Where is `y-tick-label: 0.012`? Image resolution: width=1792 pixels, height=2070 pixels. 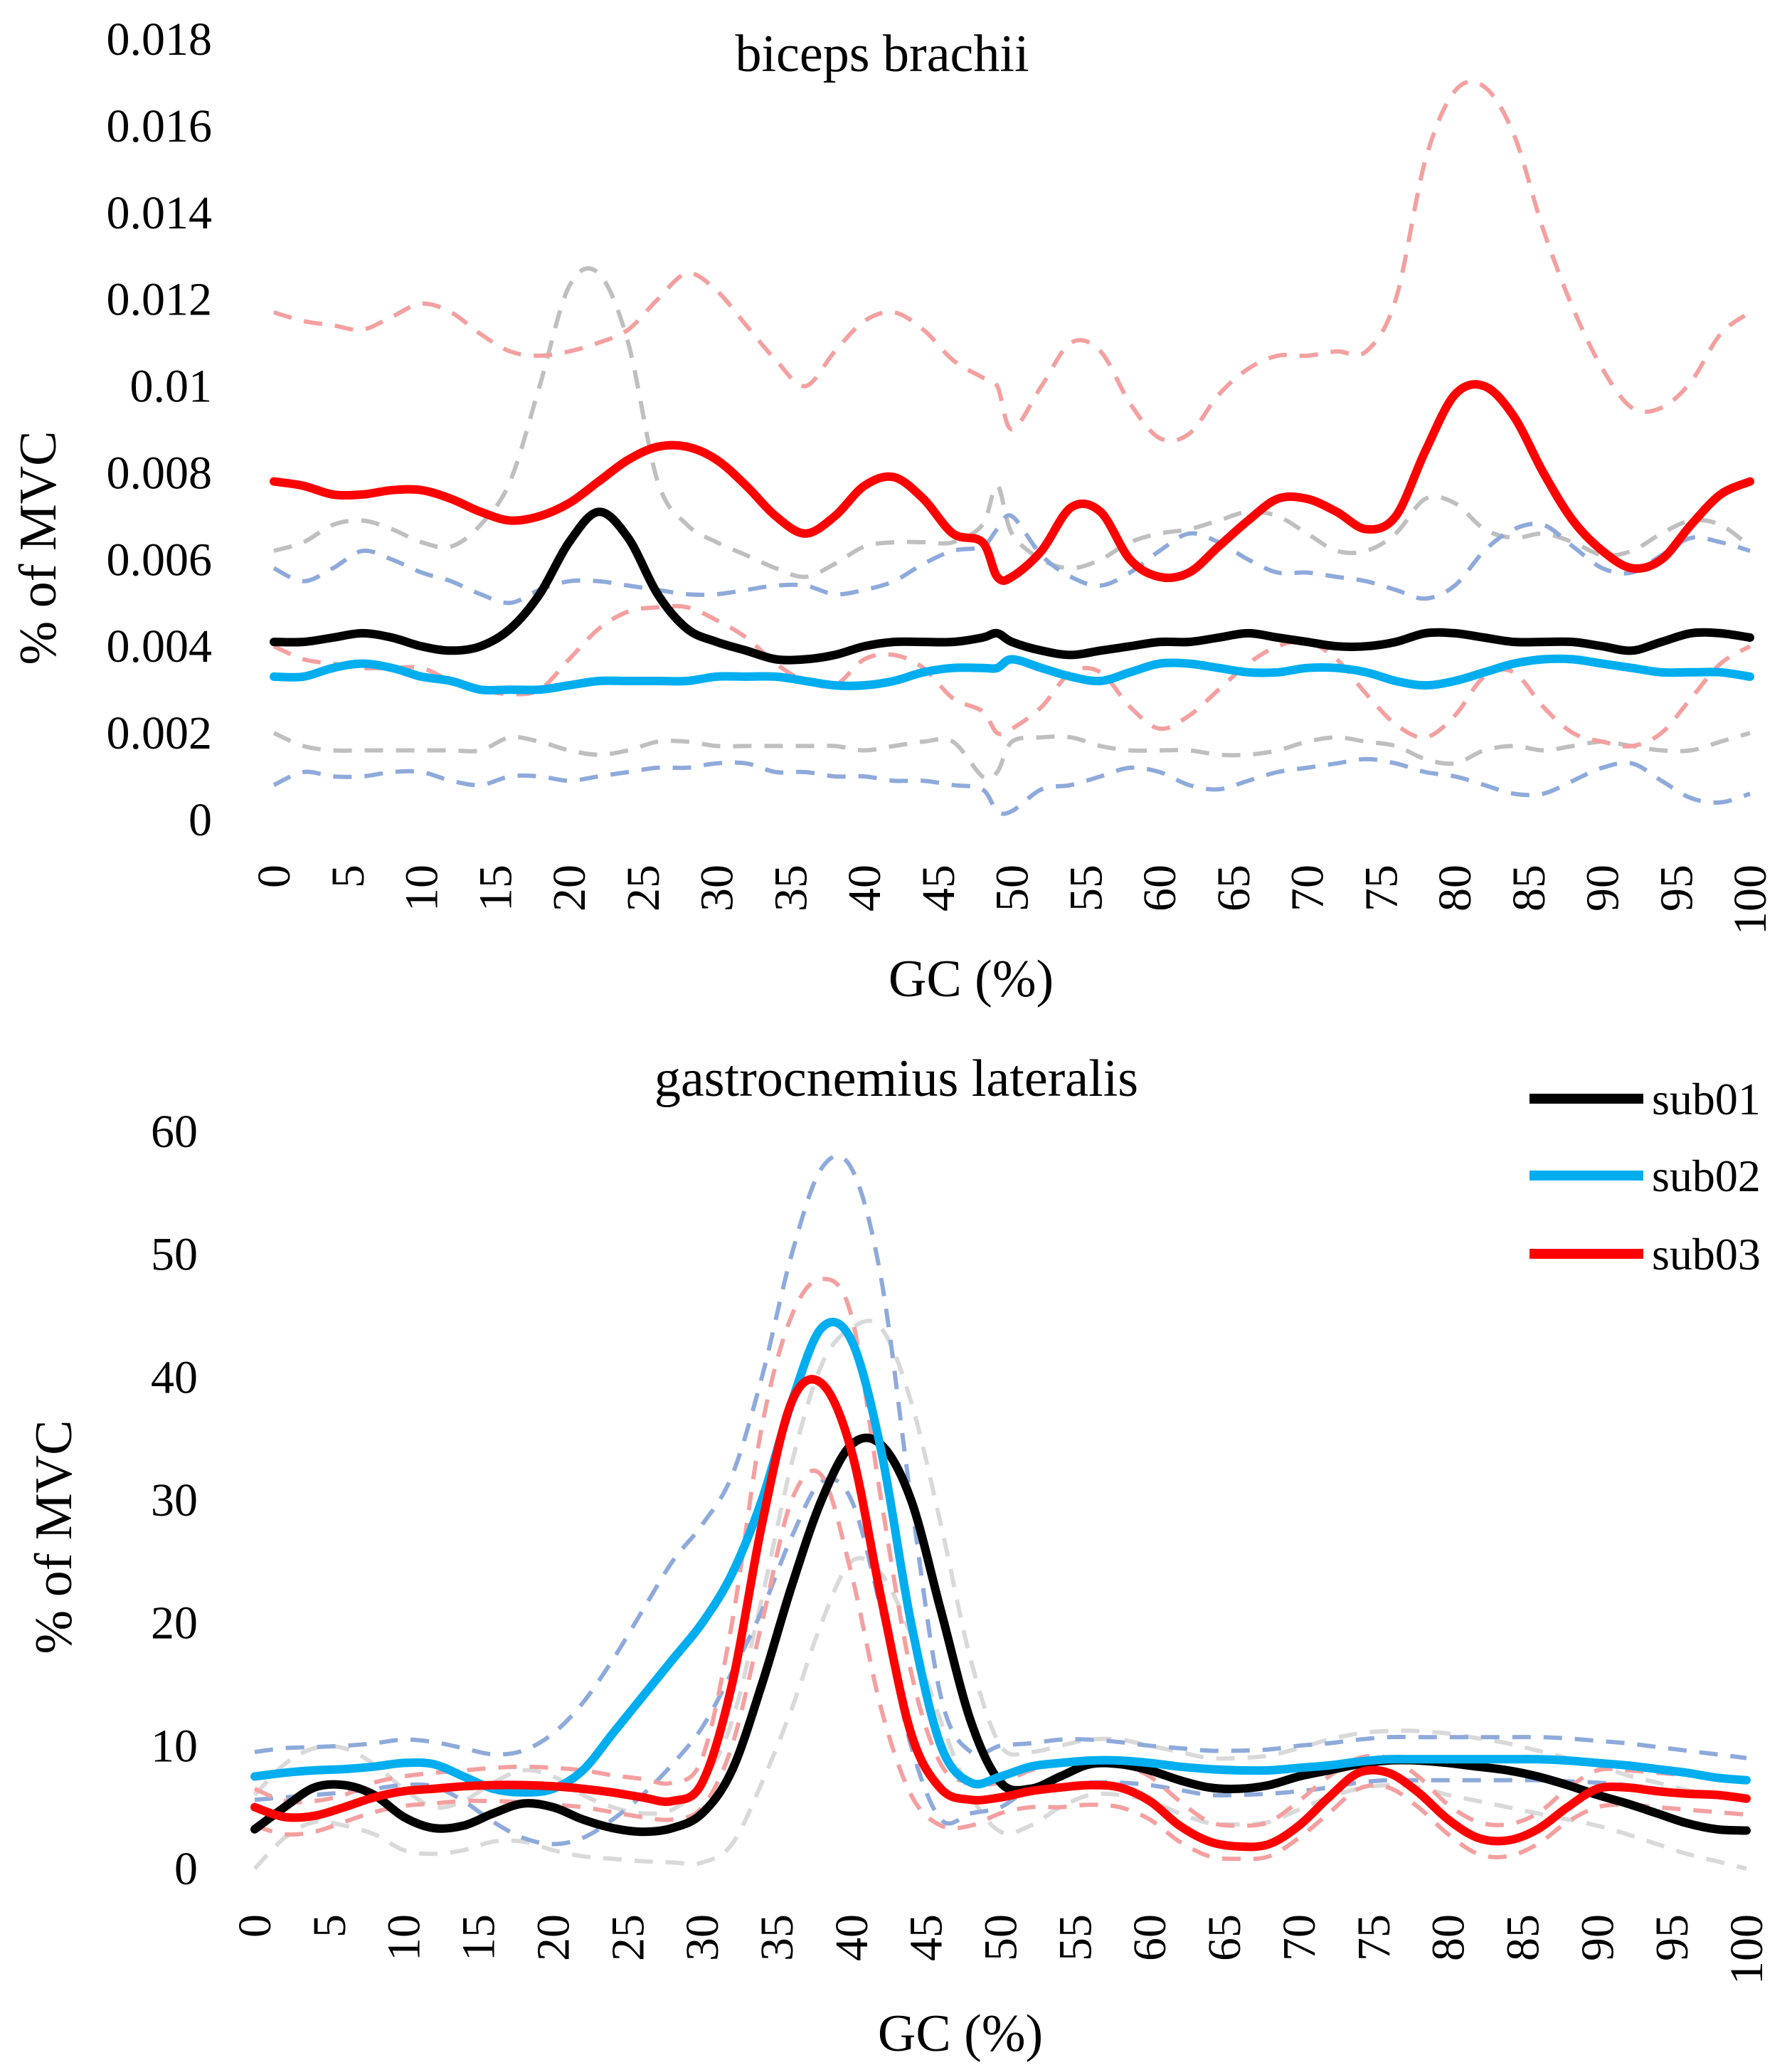
y-tick-label: 0.012 is located at coordinates (160, 300).